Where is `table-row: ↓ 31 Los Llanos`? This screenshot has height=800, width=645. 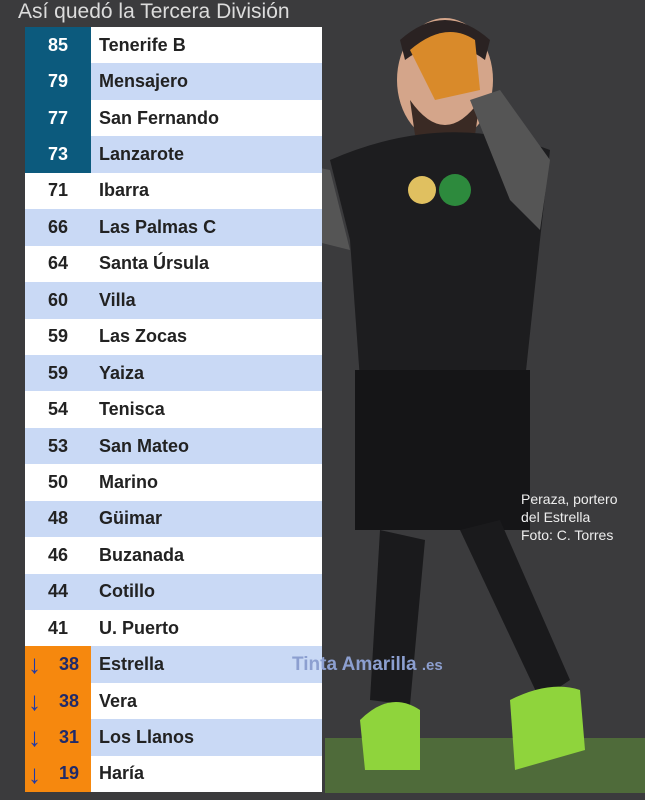 table-row: ↓ 31 Los Llanos is located at coordinates (173, 737).